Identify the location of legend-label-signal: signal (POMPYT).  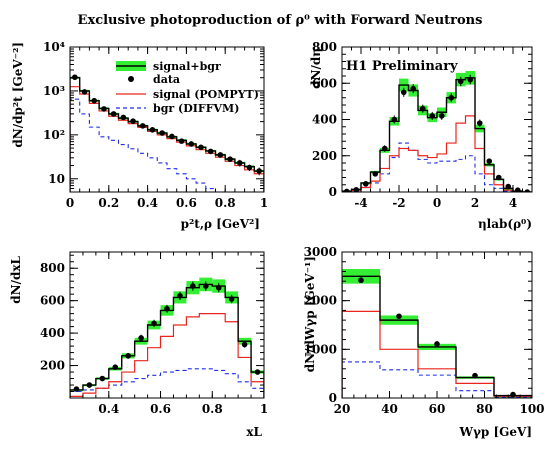
(206, 94).